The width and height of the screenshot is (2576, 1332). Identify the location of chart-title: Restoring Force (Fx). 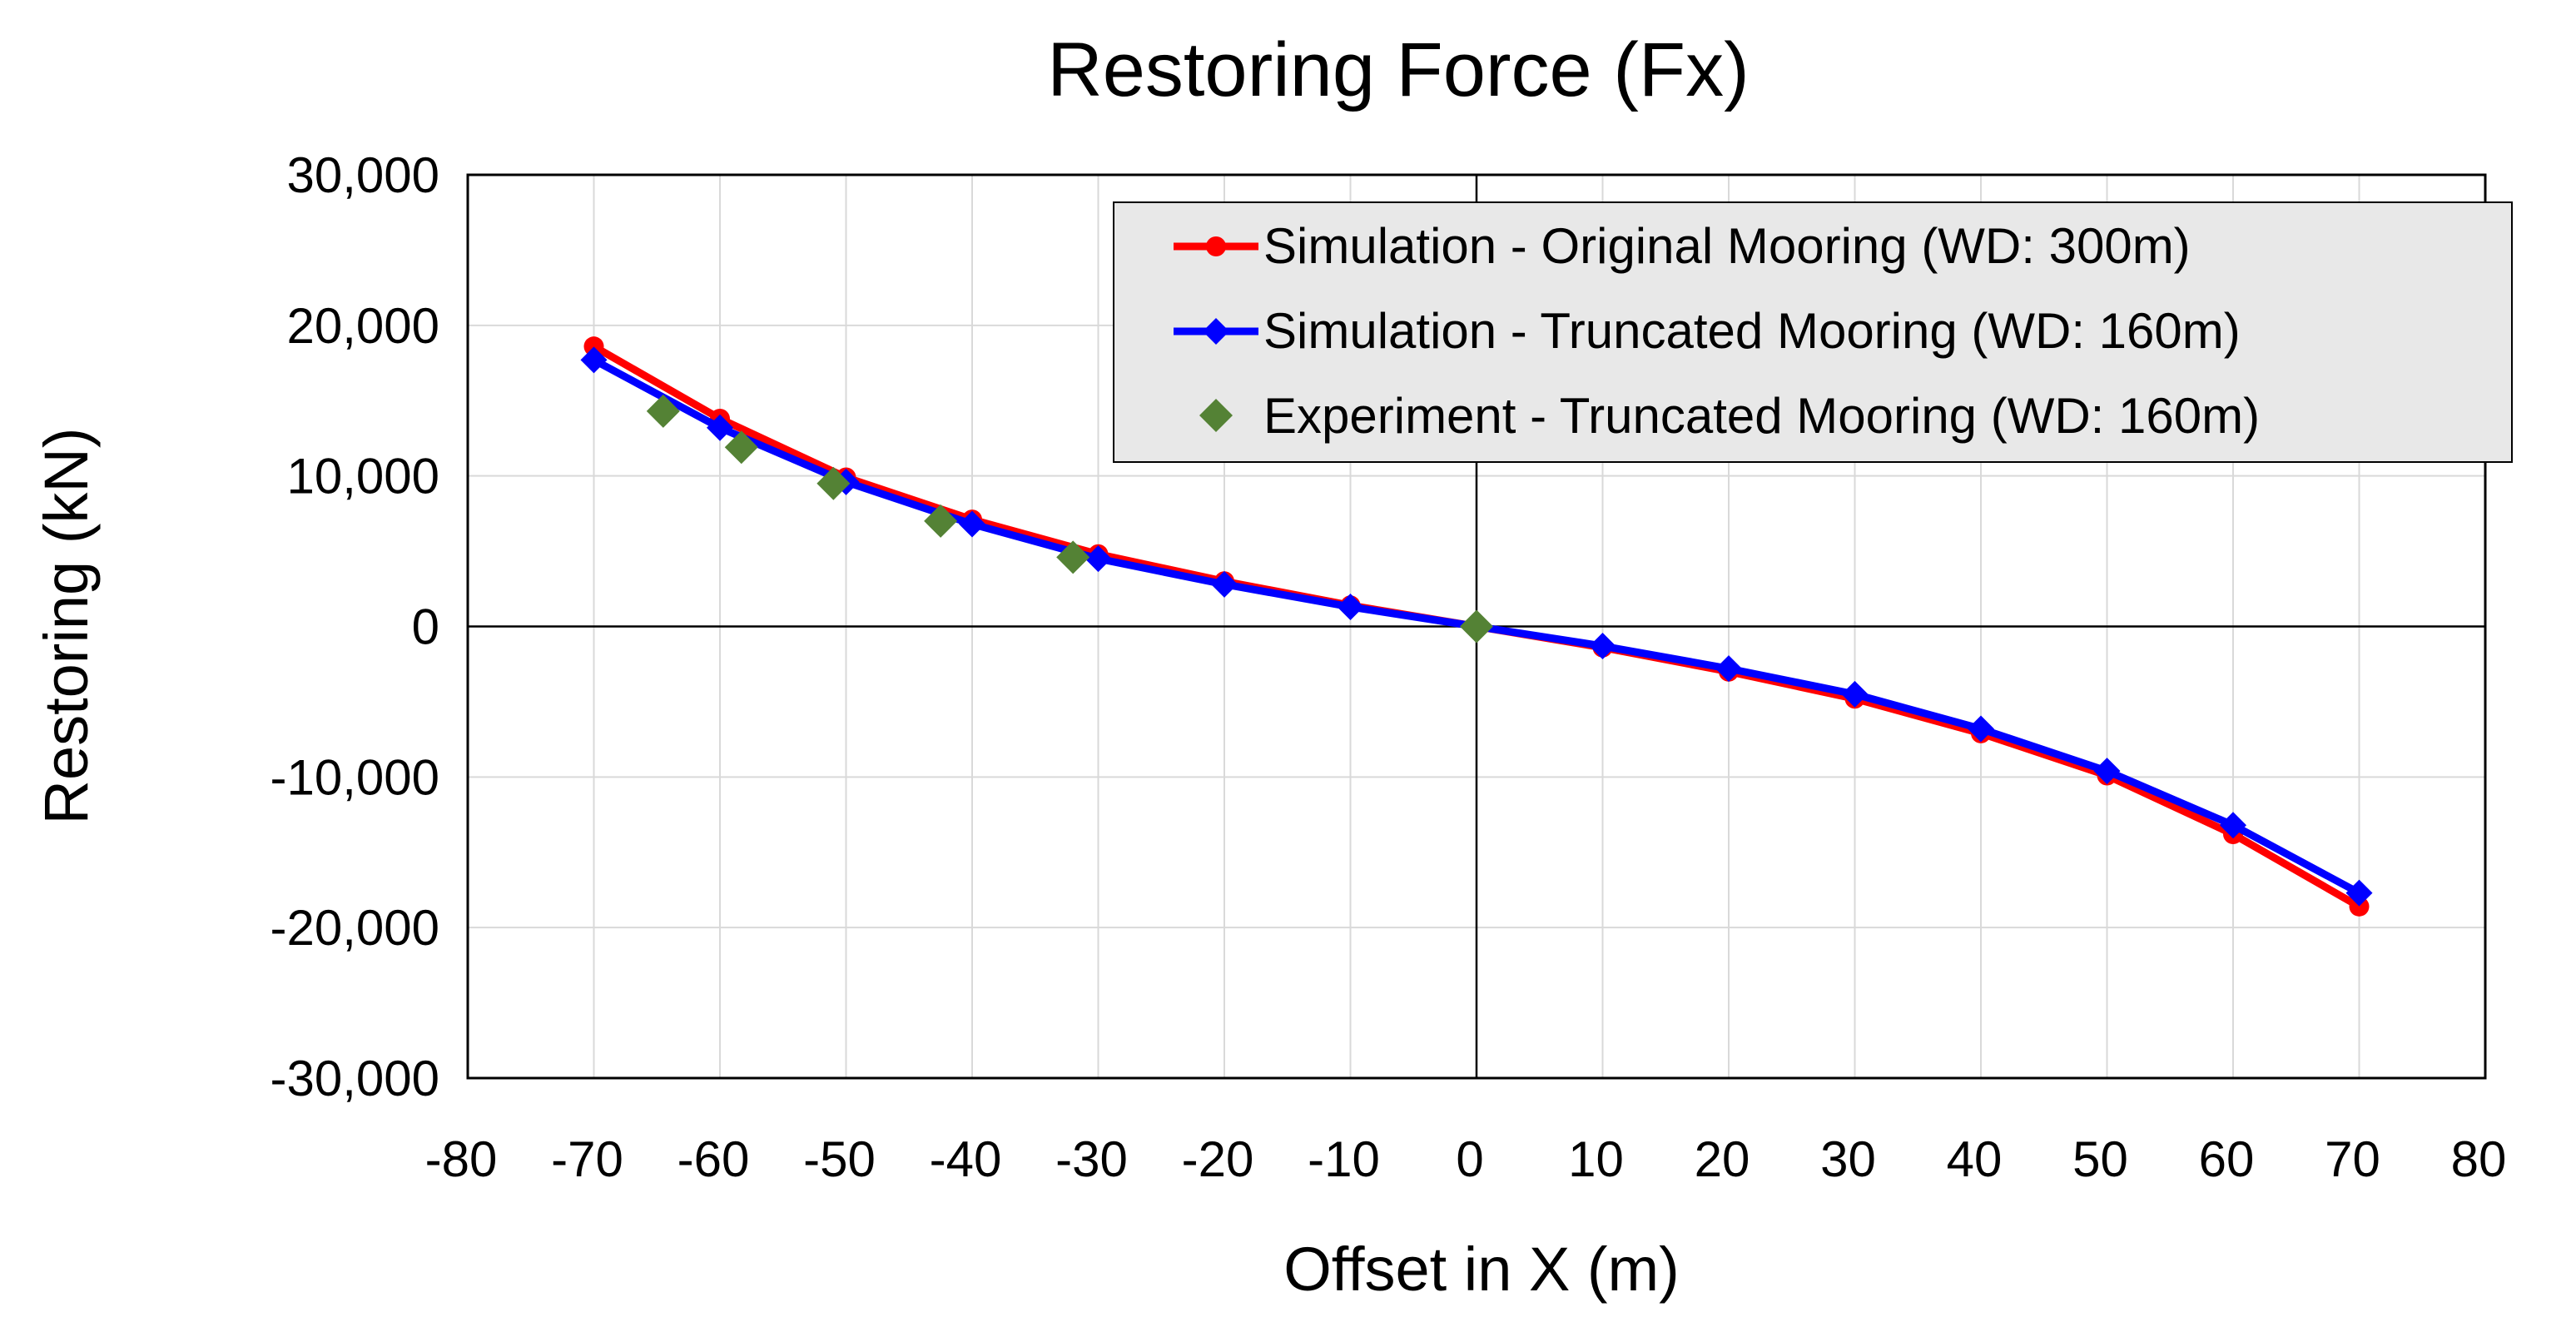
(1398, 69).